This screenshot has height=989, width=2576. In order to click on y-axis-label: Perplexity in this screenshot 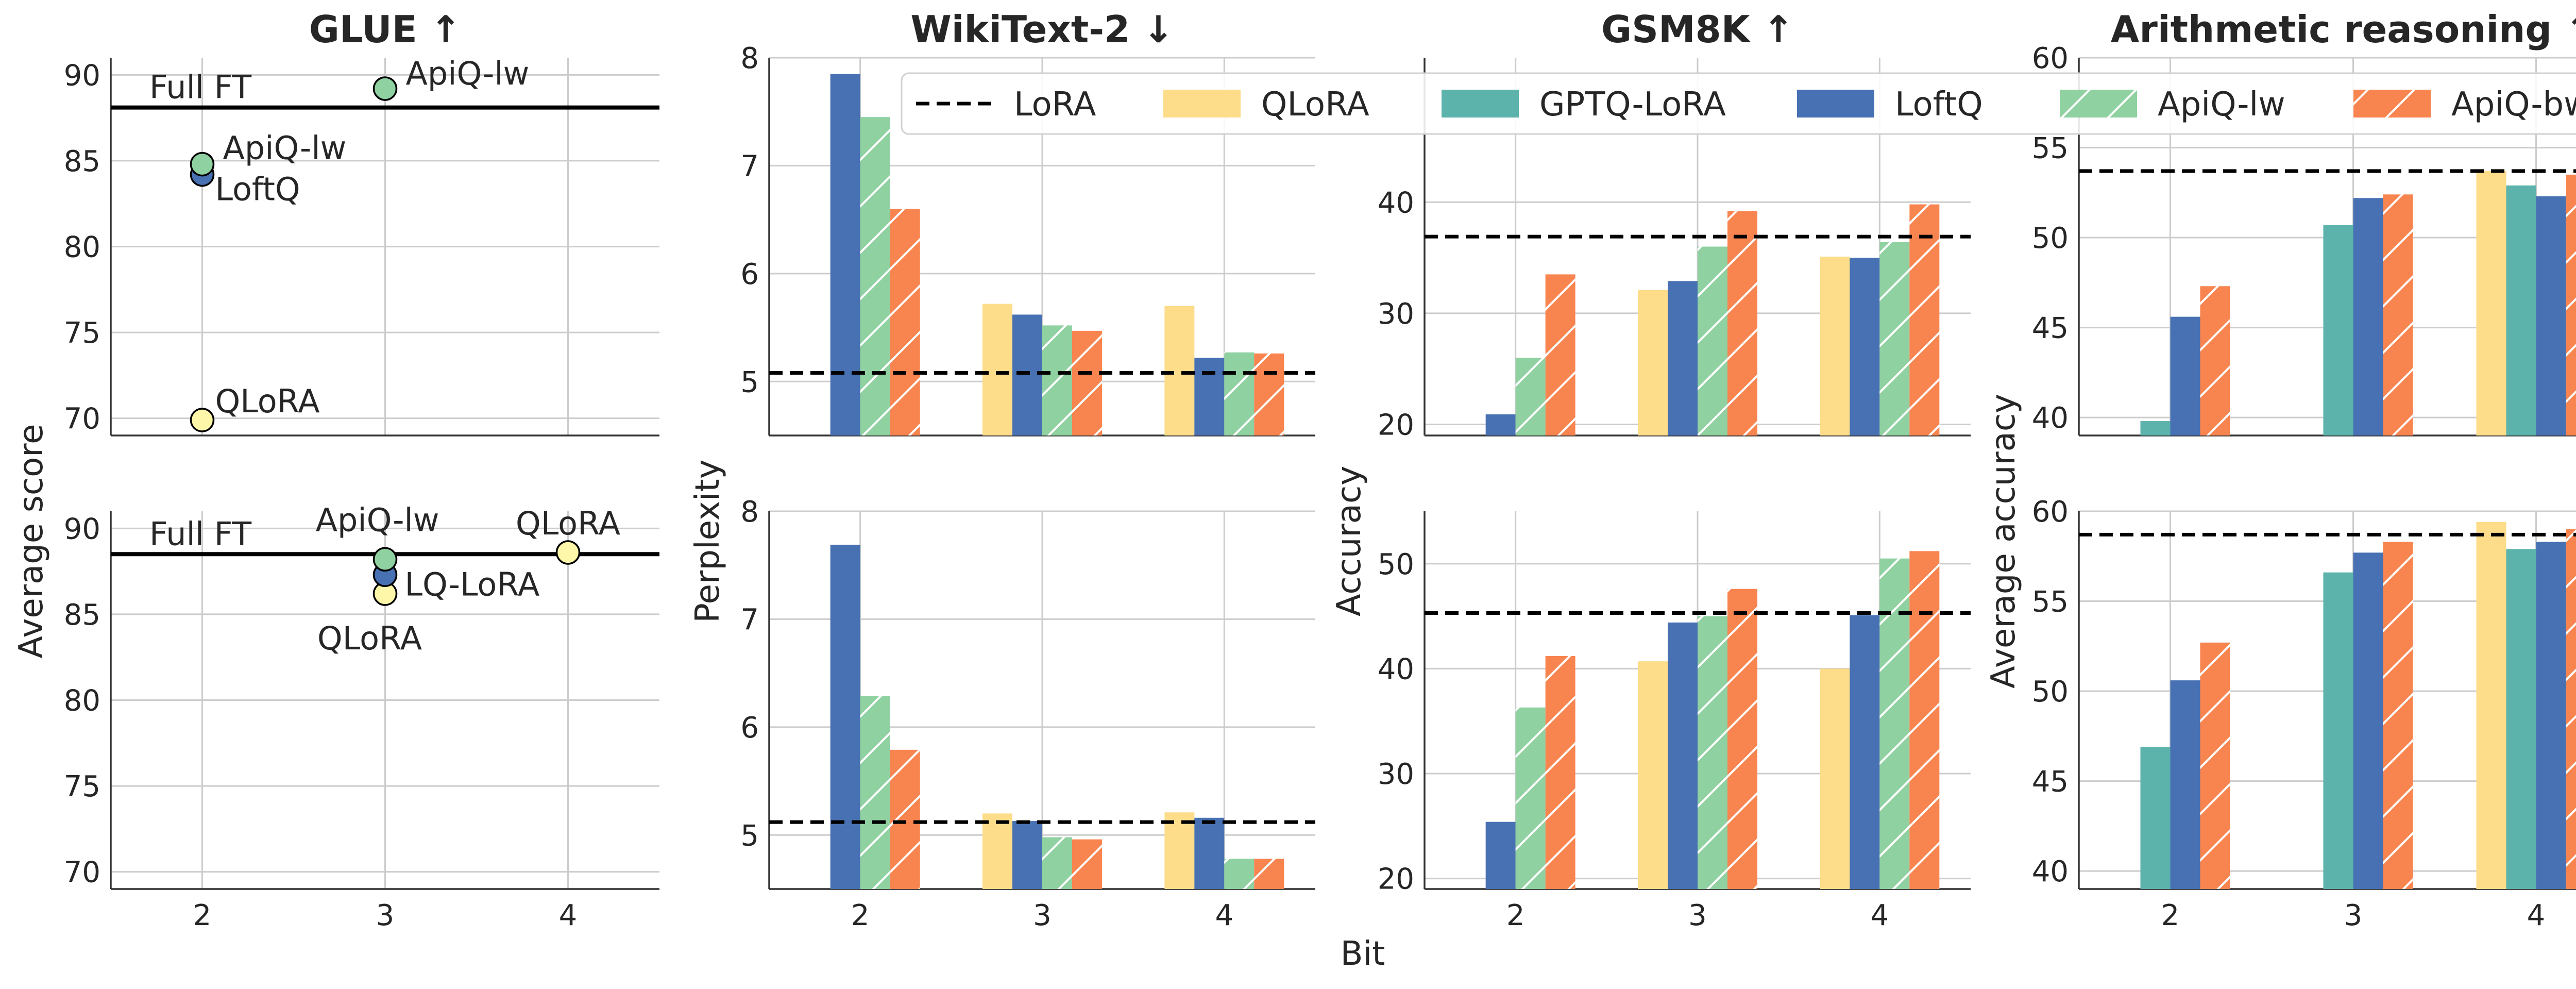, I will do `click(708, 541)`.